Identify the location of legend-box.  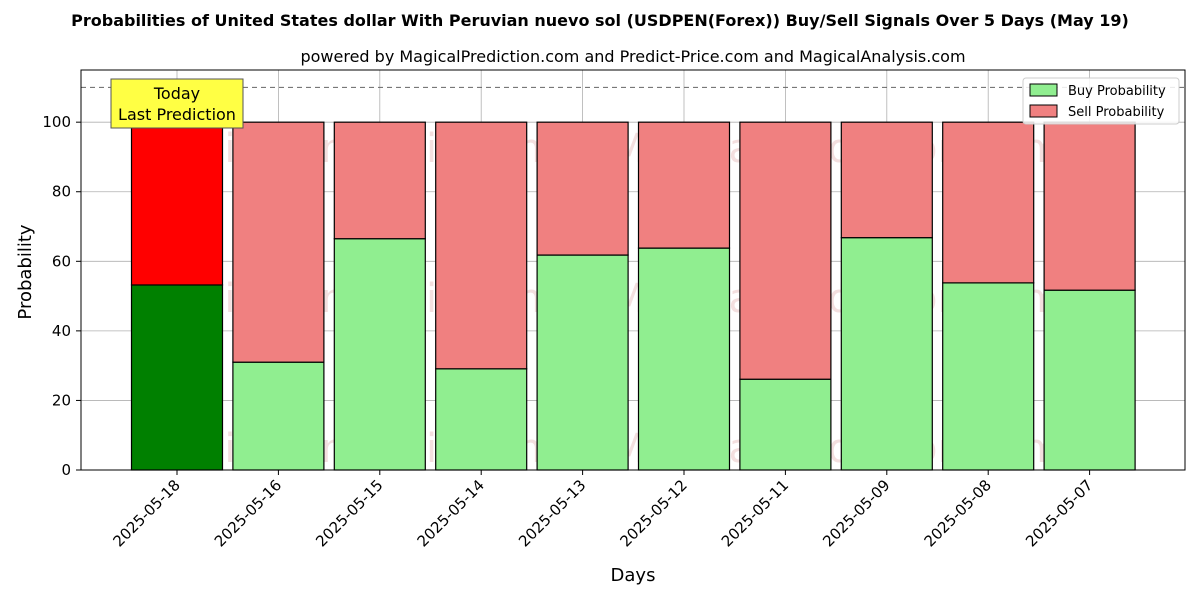
(1101, 101).